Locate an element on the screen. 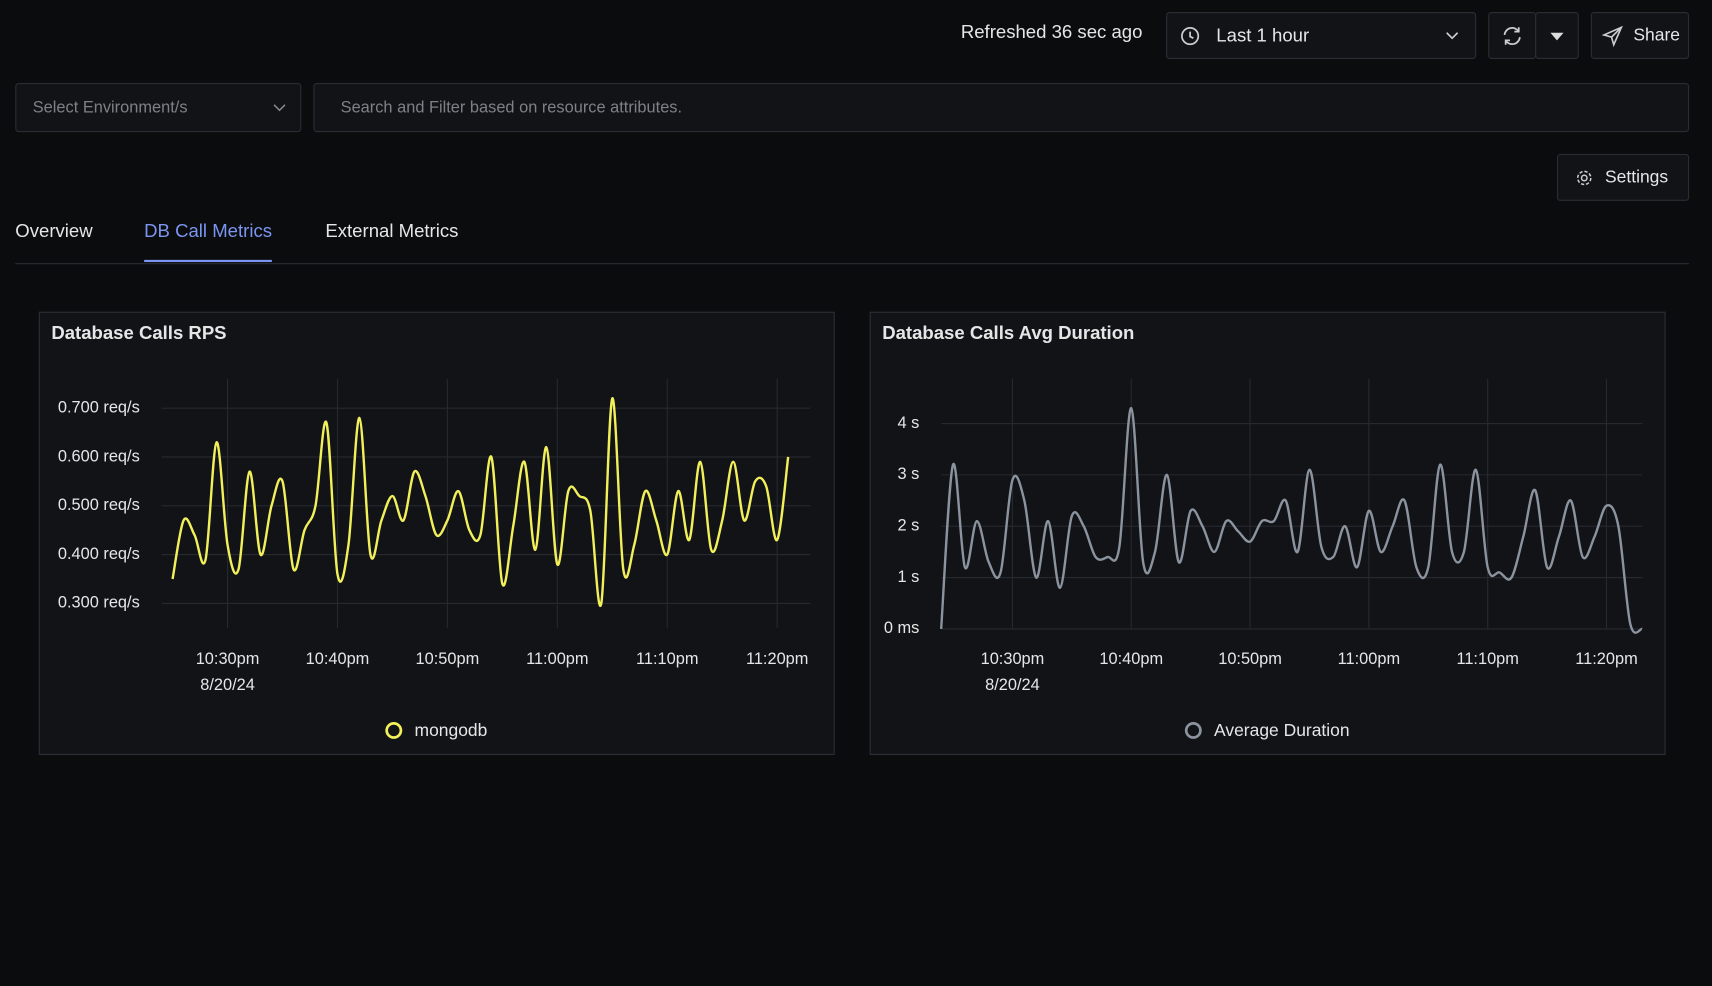  settings-button: Settings is located at coordinates (1623, 177).